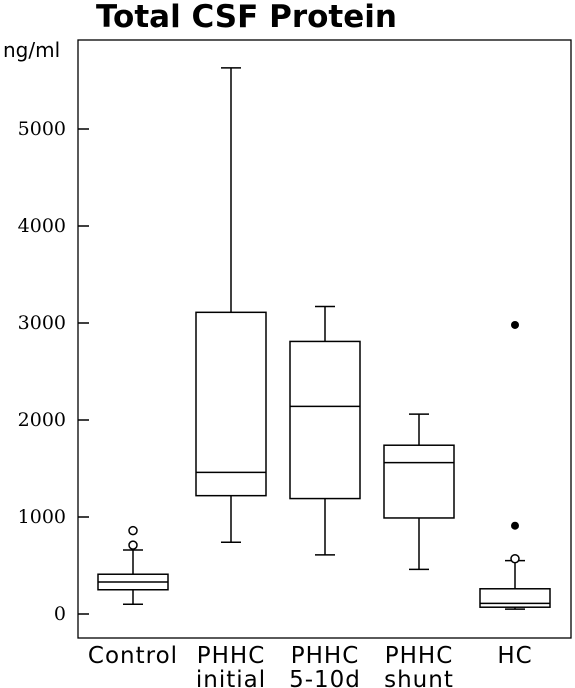  I want to click on y-axis-unit-label: ng/ml, so click(31, 50).